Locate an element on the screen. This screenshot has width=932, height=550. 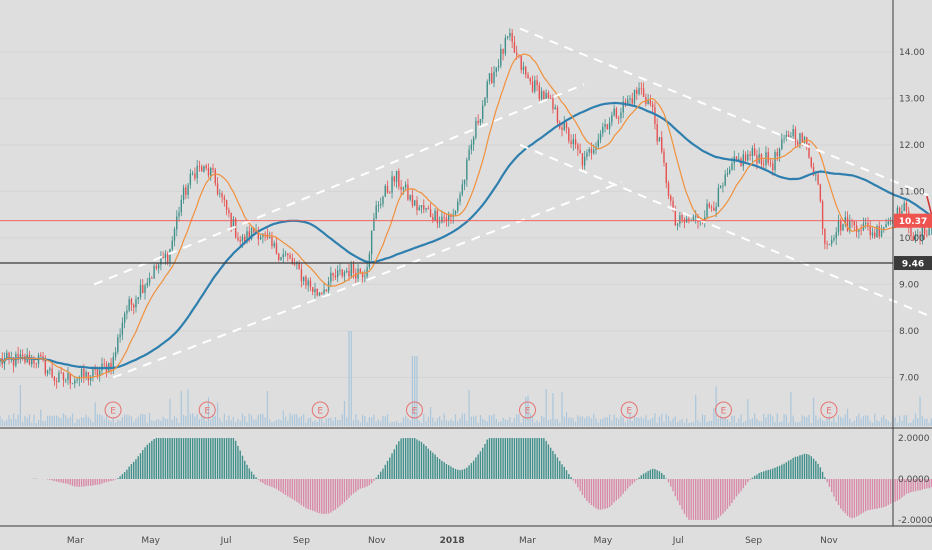
time-tick-label: Sep is located at coordinates (753, 541).